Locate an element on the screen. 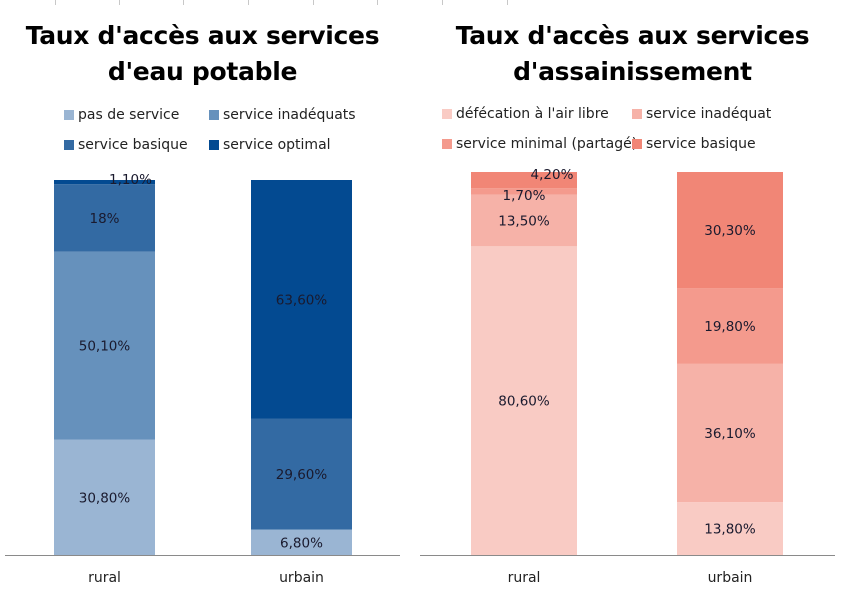 The height and width of the screenshot is (603, 845). legend-item-service-inadequat: service inadéquat is located at coordinates (701, 114).